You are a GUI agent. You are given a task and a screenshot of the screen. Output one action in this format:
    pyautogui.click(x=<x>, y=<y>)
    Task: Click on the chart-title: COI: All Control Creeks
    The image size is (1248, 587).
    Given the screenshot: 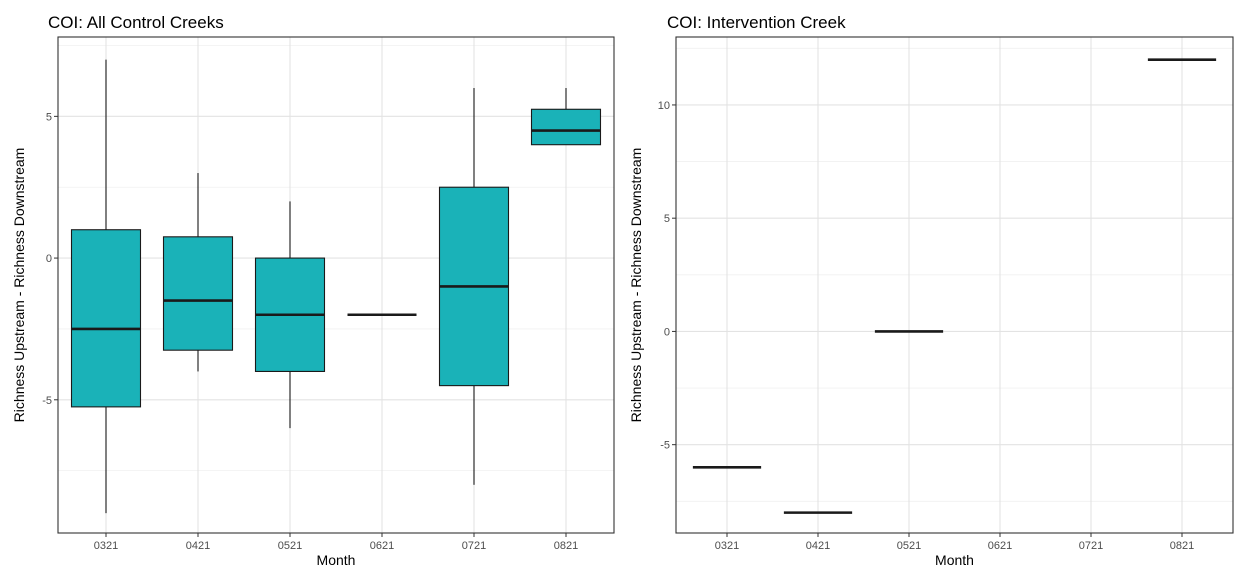 What is the action you would take?
    pyautogui.click(x=136, y=22)
    